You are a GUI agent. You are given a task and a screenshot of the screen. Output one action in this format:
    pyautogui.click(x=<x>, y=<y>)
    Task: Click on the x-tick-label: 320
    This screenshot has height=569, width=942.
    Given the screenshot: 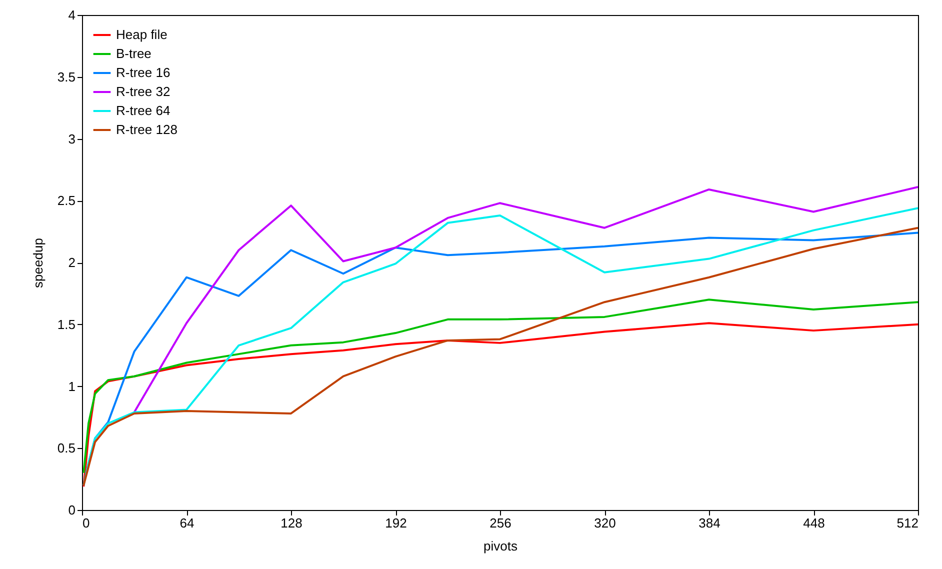 What is the action you would take?
    pyautogui.click(x=605, y=523)
    